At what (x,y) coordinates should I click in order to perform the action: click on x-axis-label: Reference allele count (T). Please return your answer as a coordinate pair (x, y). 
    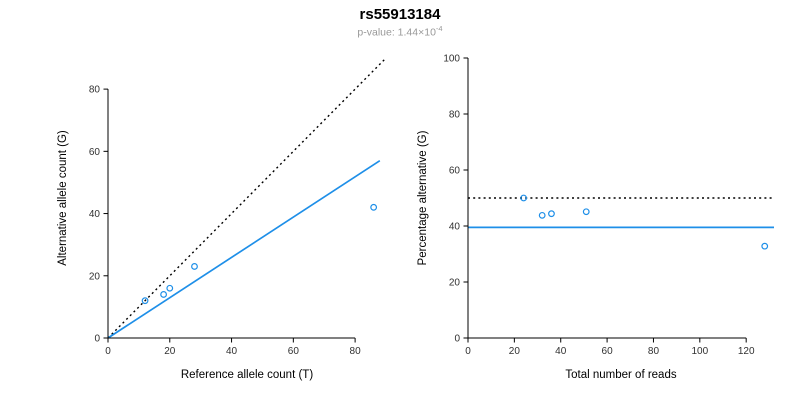
    Looking at the image, I should click on (247, 375).